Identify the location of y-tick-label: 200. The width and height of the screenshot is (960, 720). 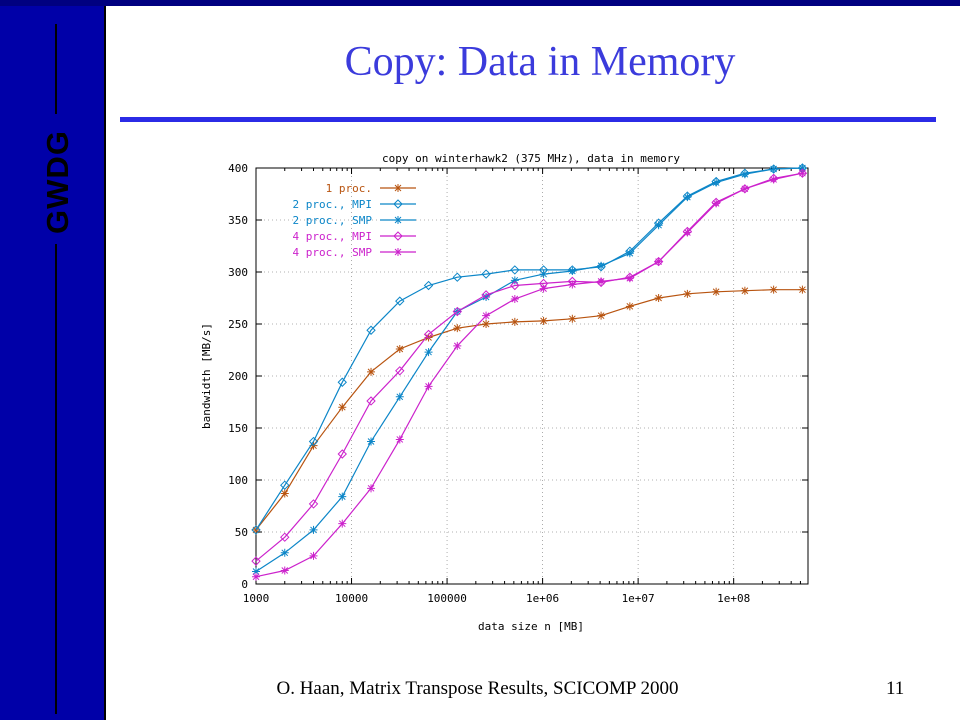
(238, 376).